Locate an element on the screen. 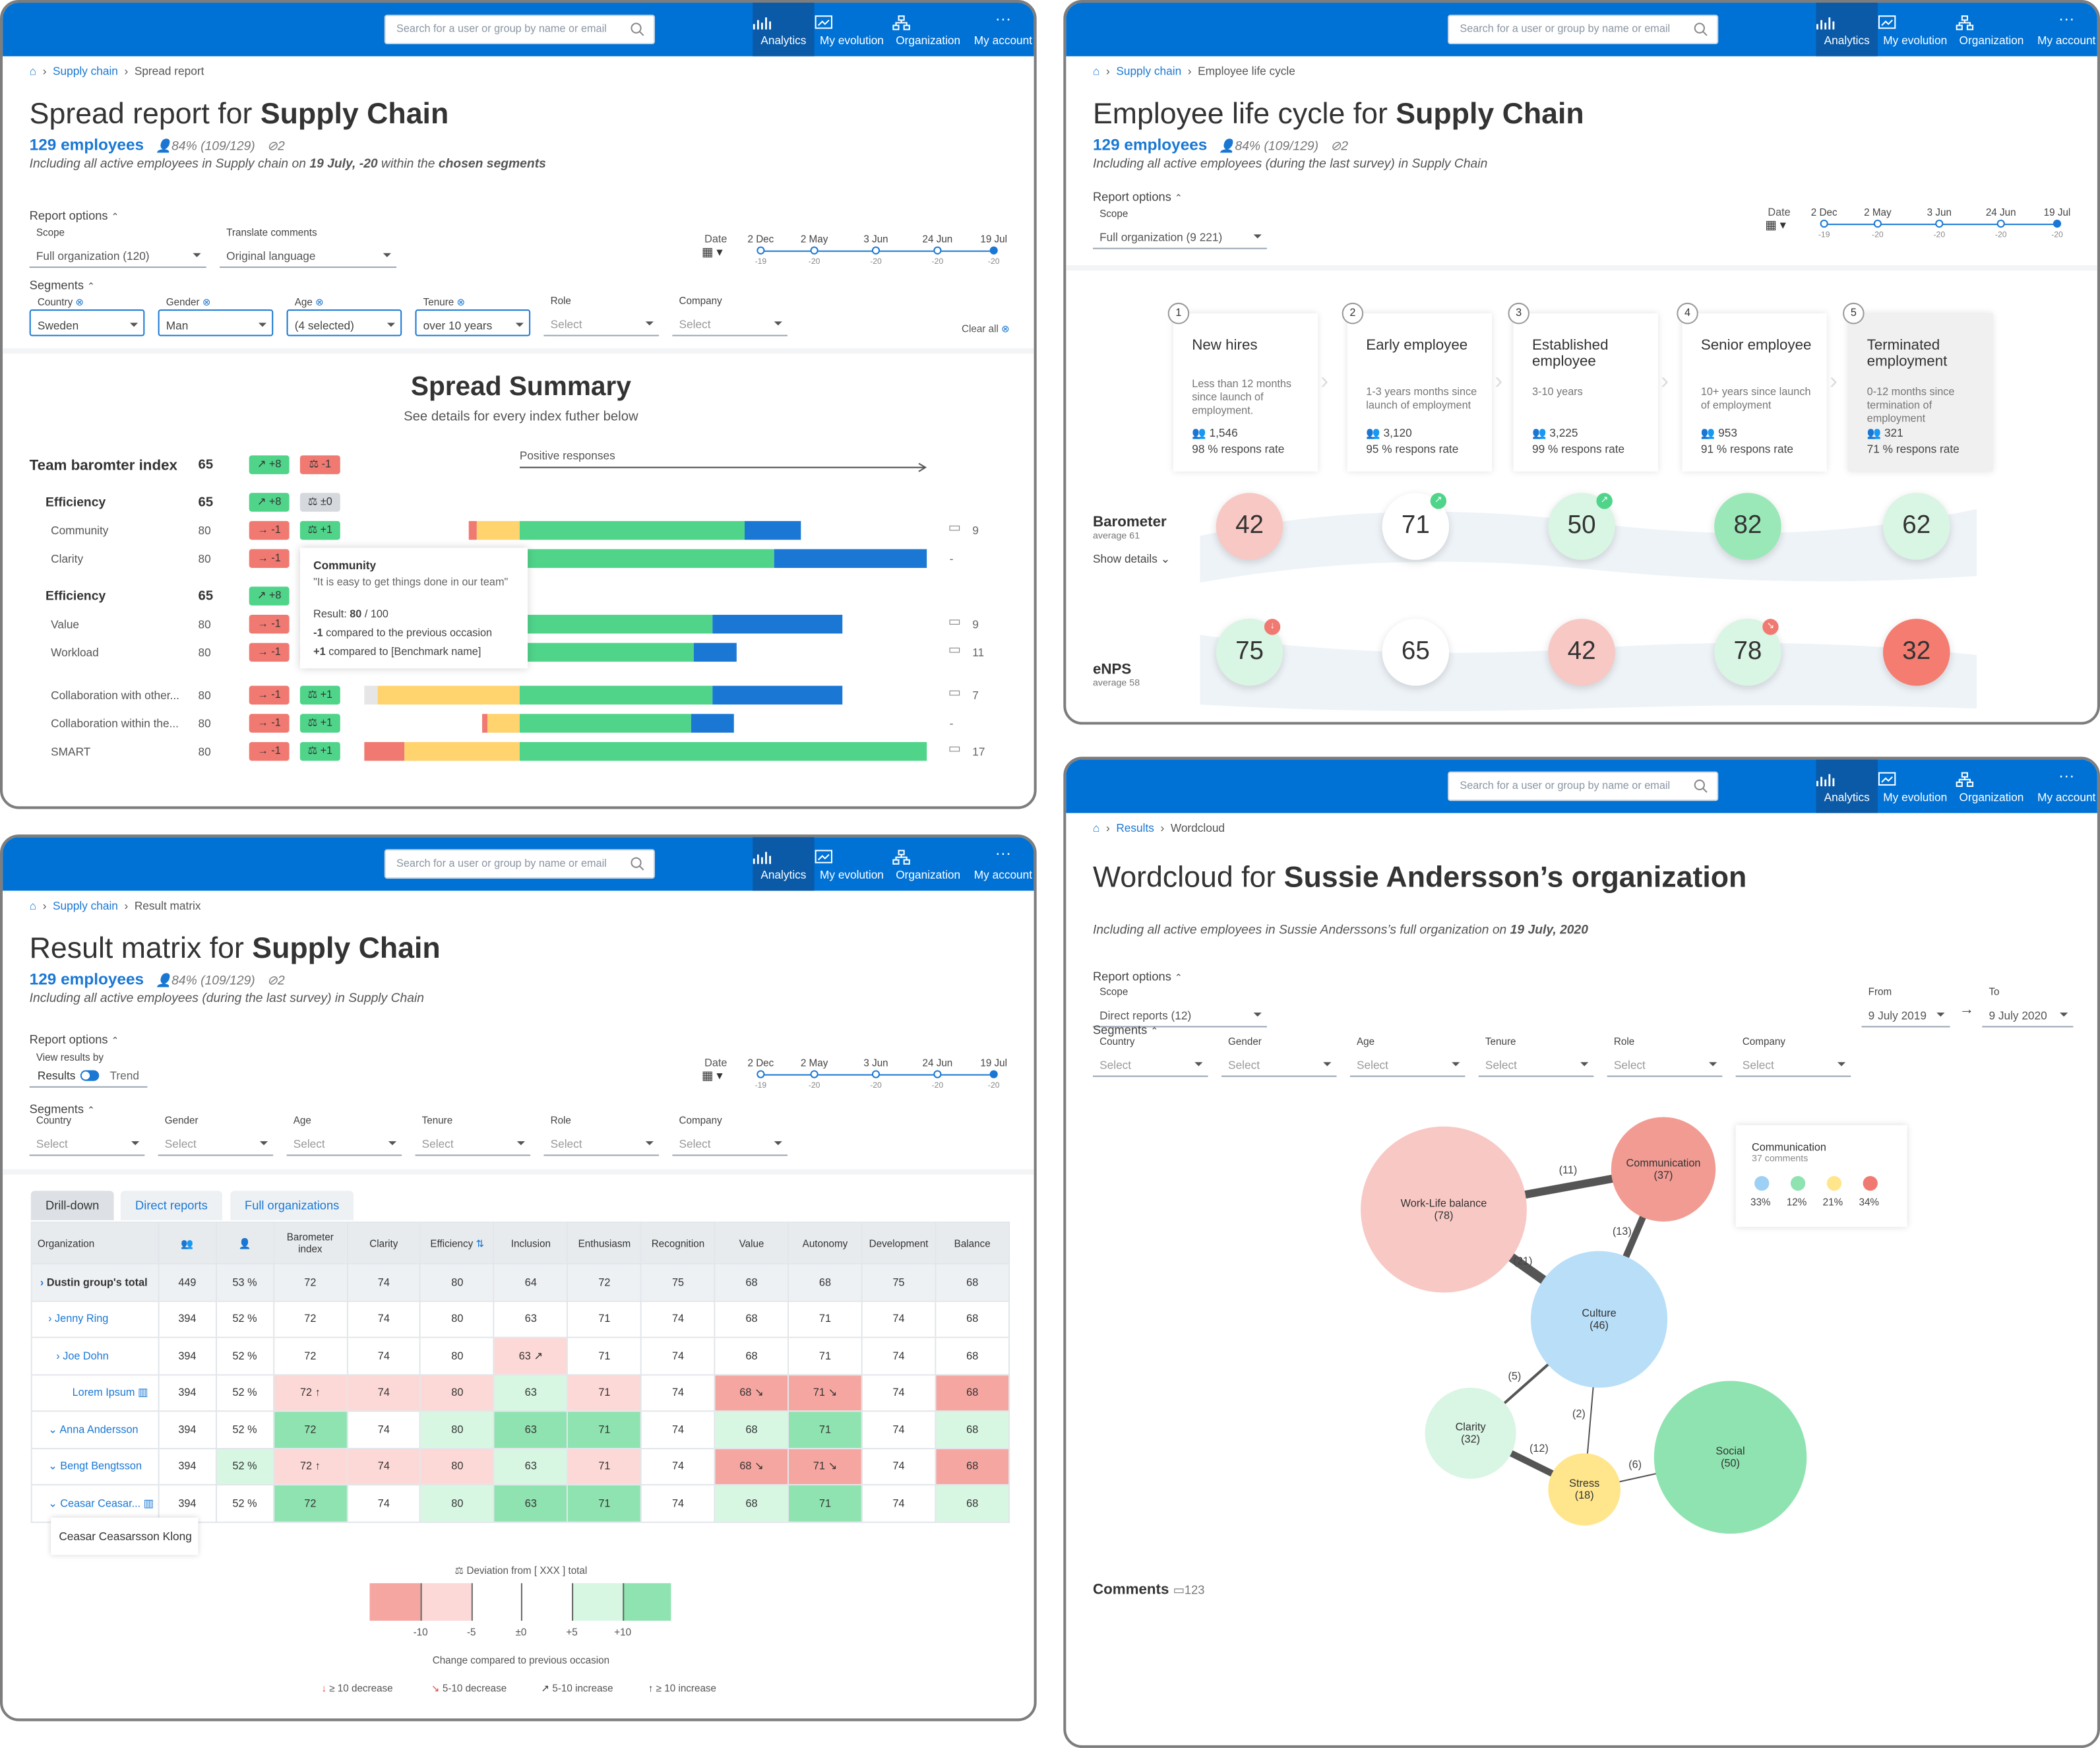 Image resolution: width=2100 pixels, height=1748 pixels. tab-full-organizations: Full organizations is located at coordinates (292, 1205).